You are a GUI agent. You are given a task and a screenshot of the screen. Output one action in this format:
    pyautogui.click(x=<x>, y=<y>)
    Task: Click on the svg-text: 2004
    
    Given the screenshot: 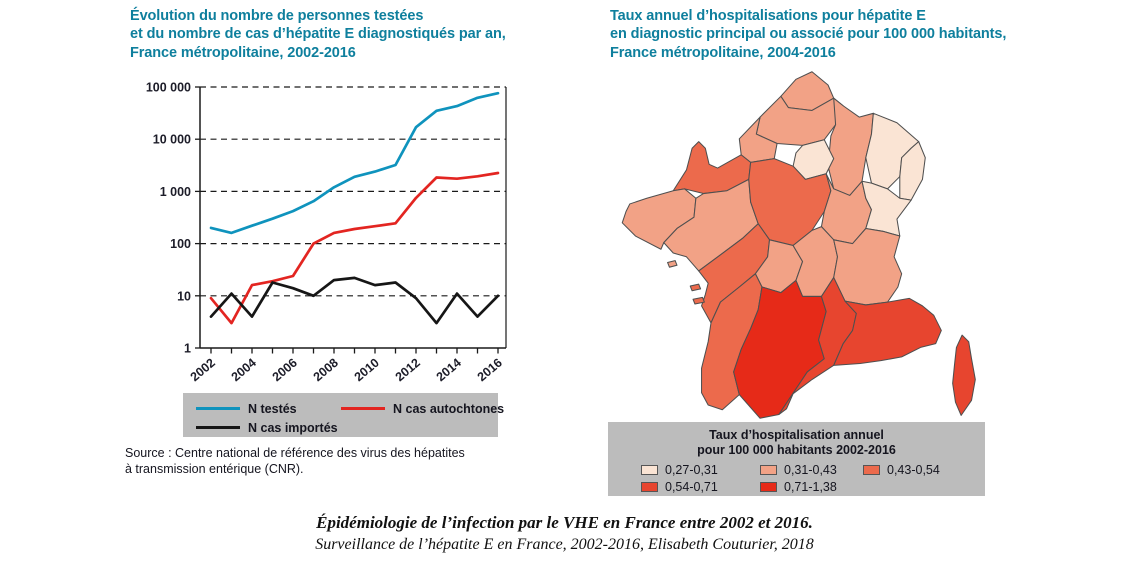 What is the action you would take?
    pyautogui.click(x=244, y=370)
    